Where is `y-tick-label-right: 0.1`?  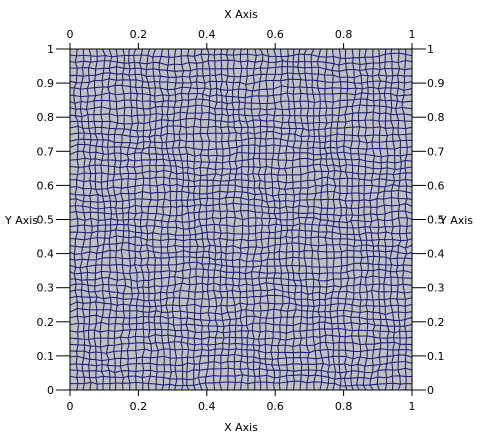 y-tick-label-right: 0.1 is located at coordinates (436, 356).